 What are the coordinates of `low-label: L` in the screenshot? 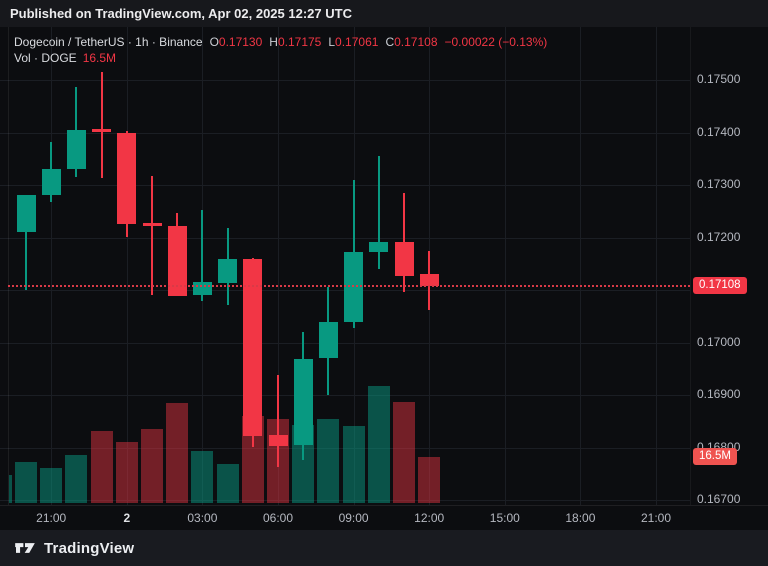 It's located at (332, 42).